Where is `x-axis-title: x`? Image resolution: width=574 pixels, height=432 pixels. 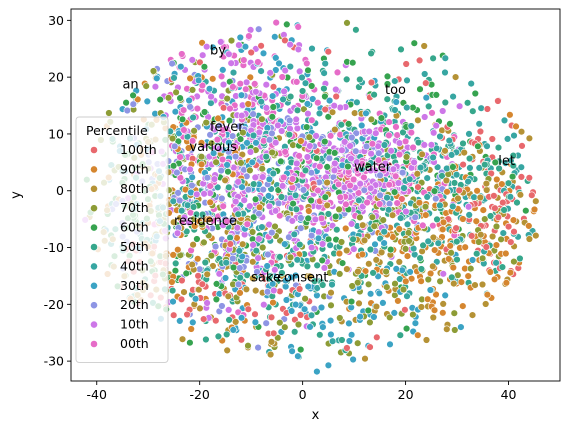 x-axis-title: x is located at coordinates (316, 415).